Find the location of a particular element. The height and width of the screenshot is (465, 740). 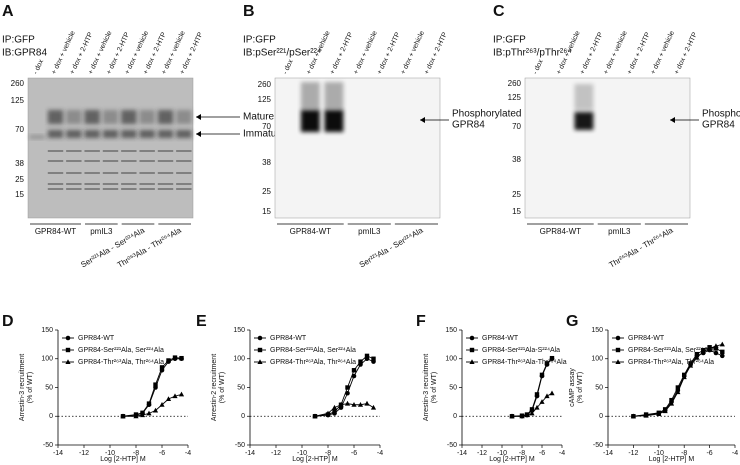

panel-label: B is located at coordinates (249, 11).